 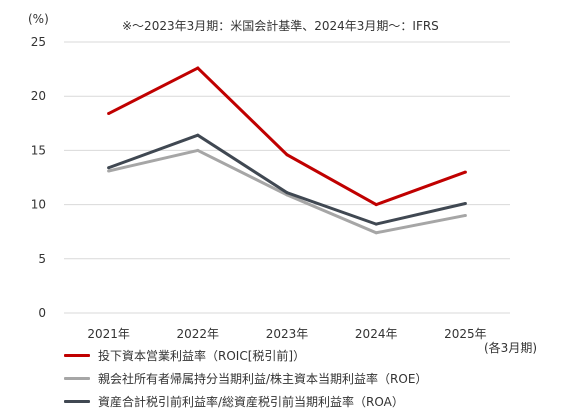 I want to click on y-tick-label: 10, so click(x=38, y=205).